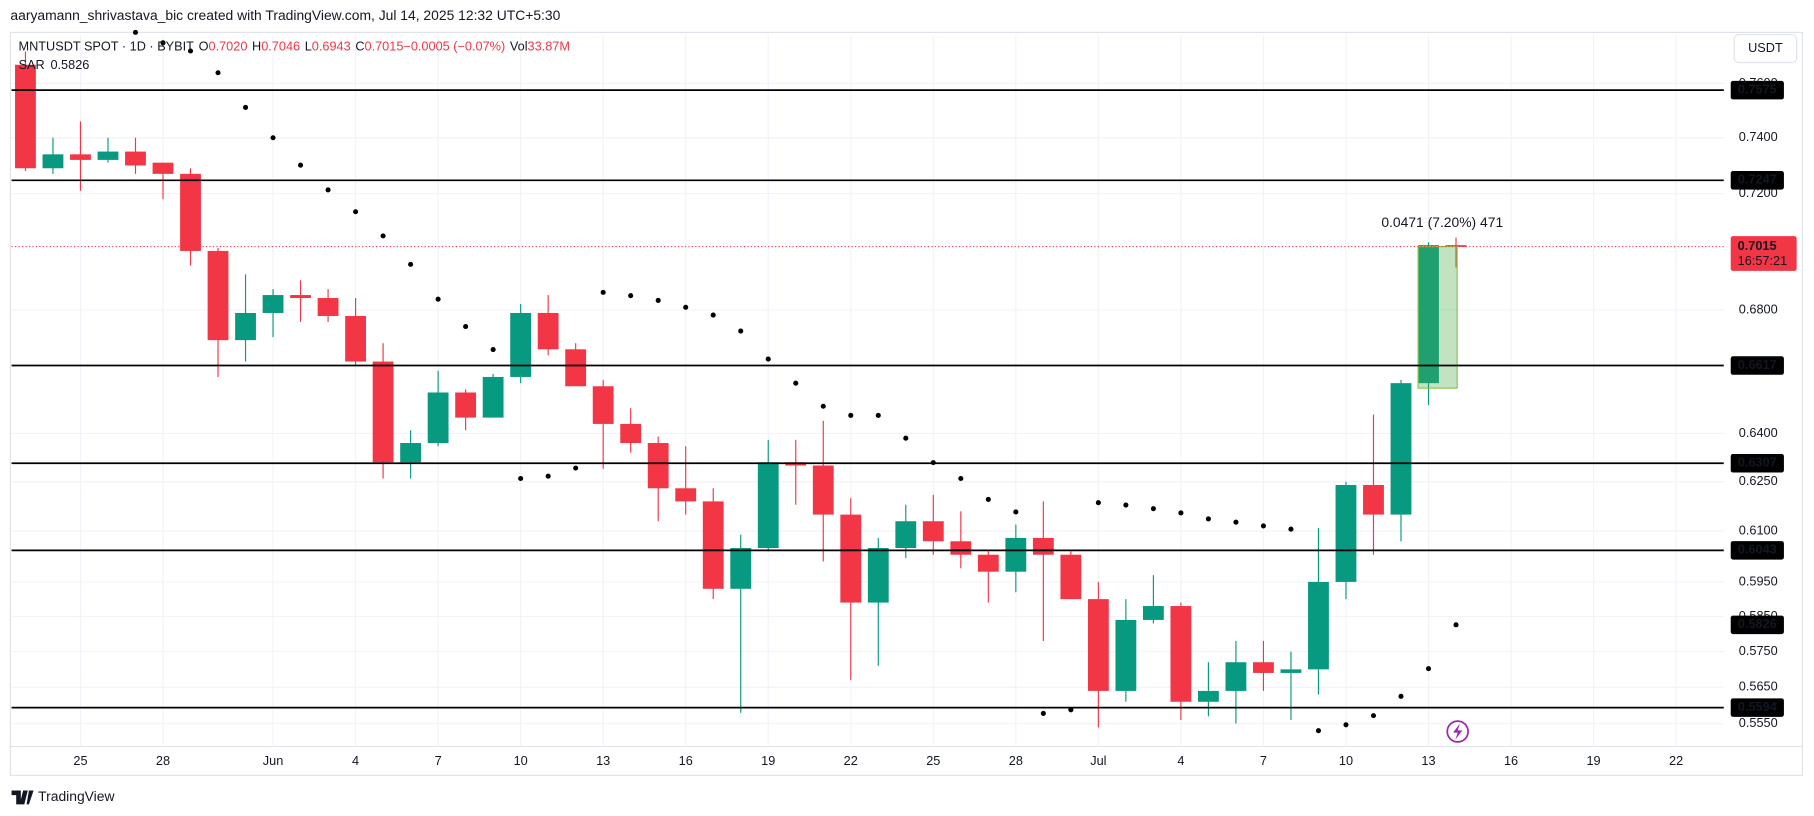  What do you see at coordinates (519, 46) in the screenshot?
I see `legend-key: Vol` at bounding box center [519, 46].